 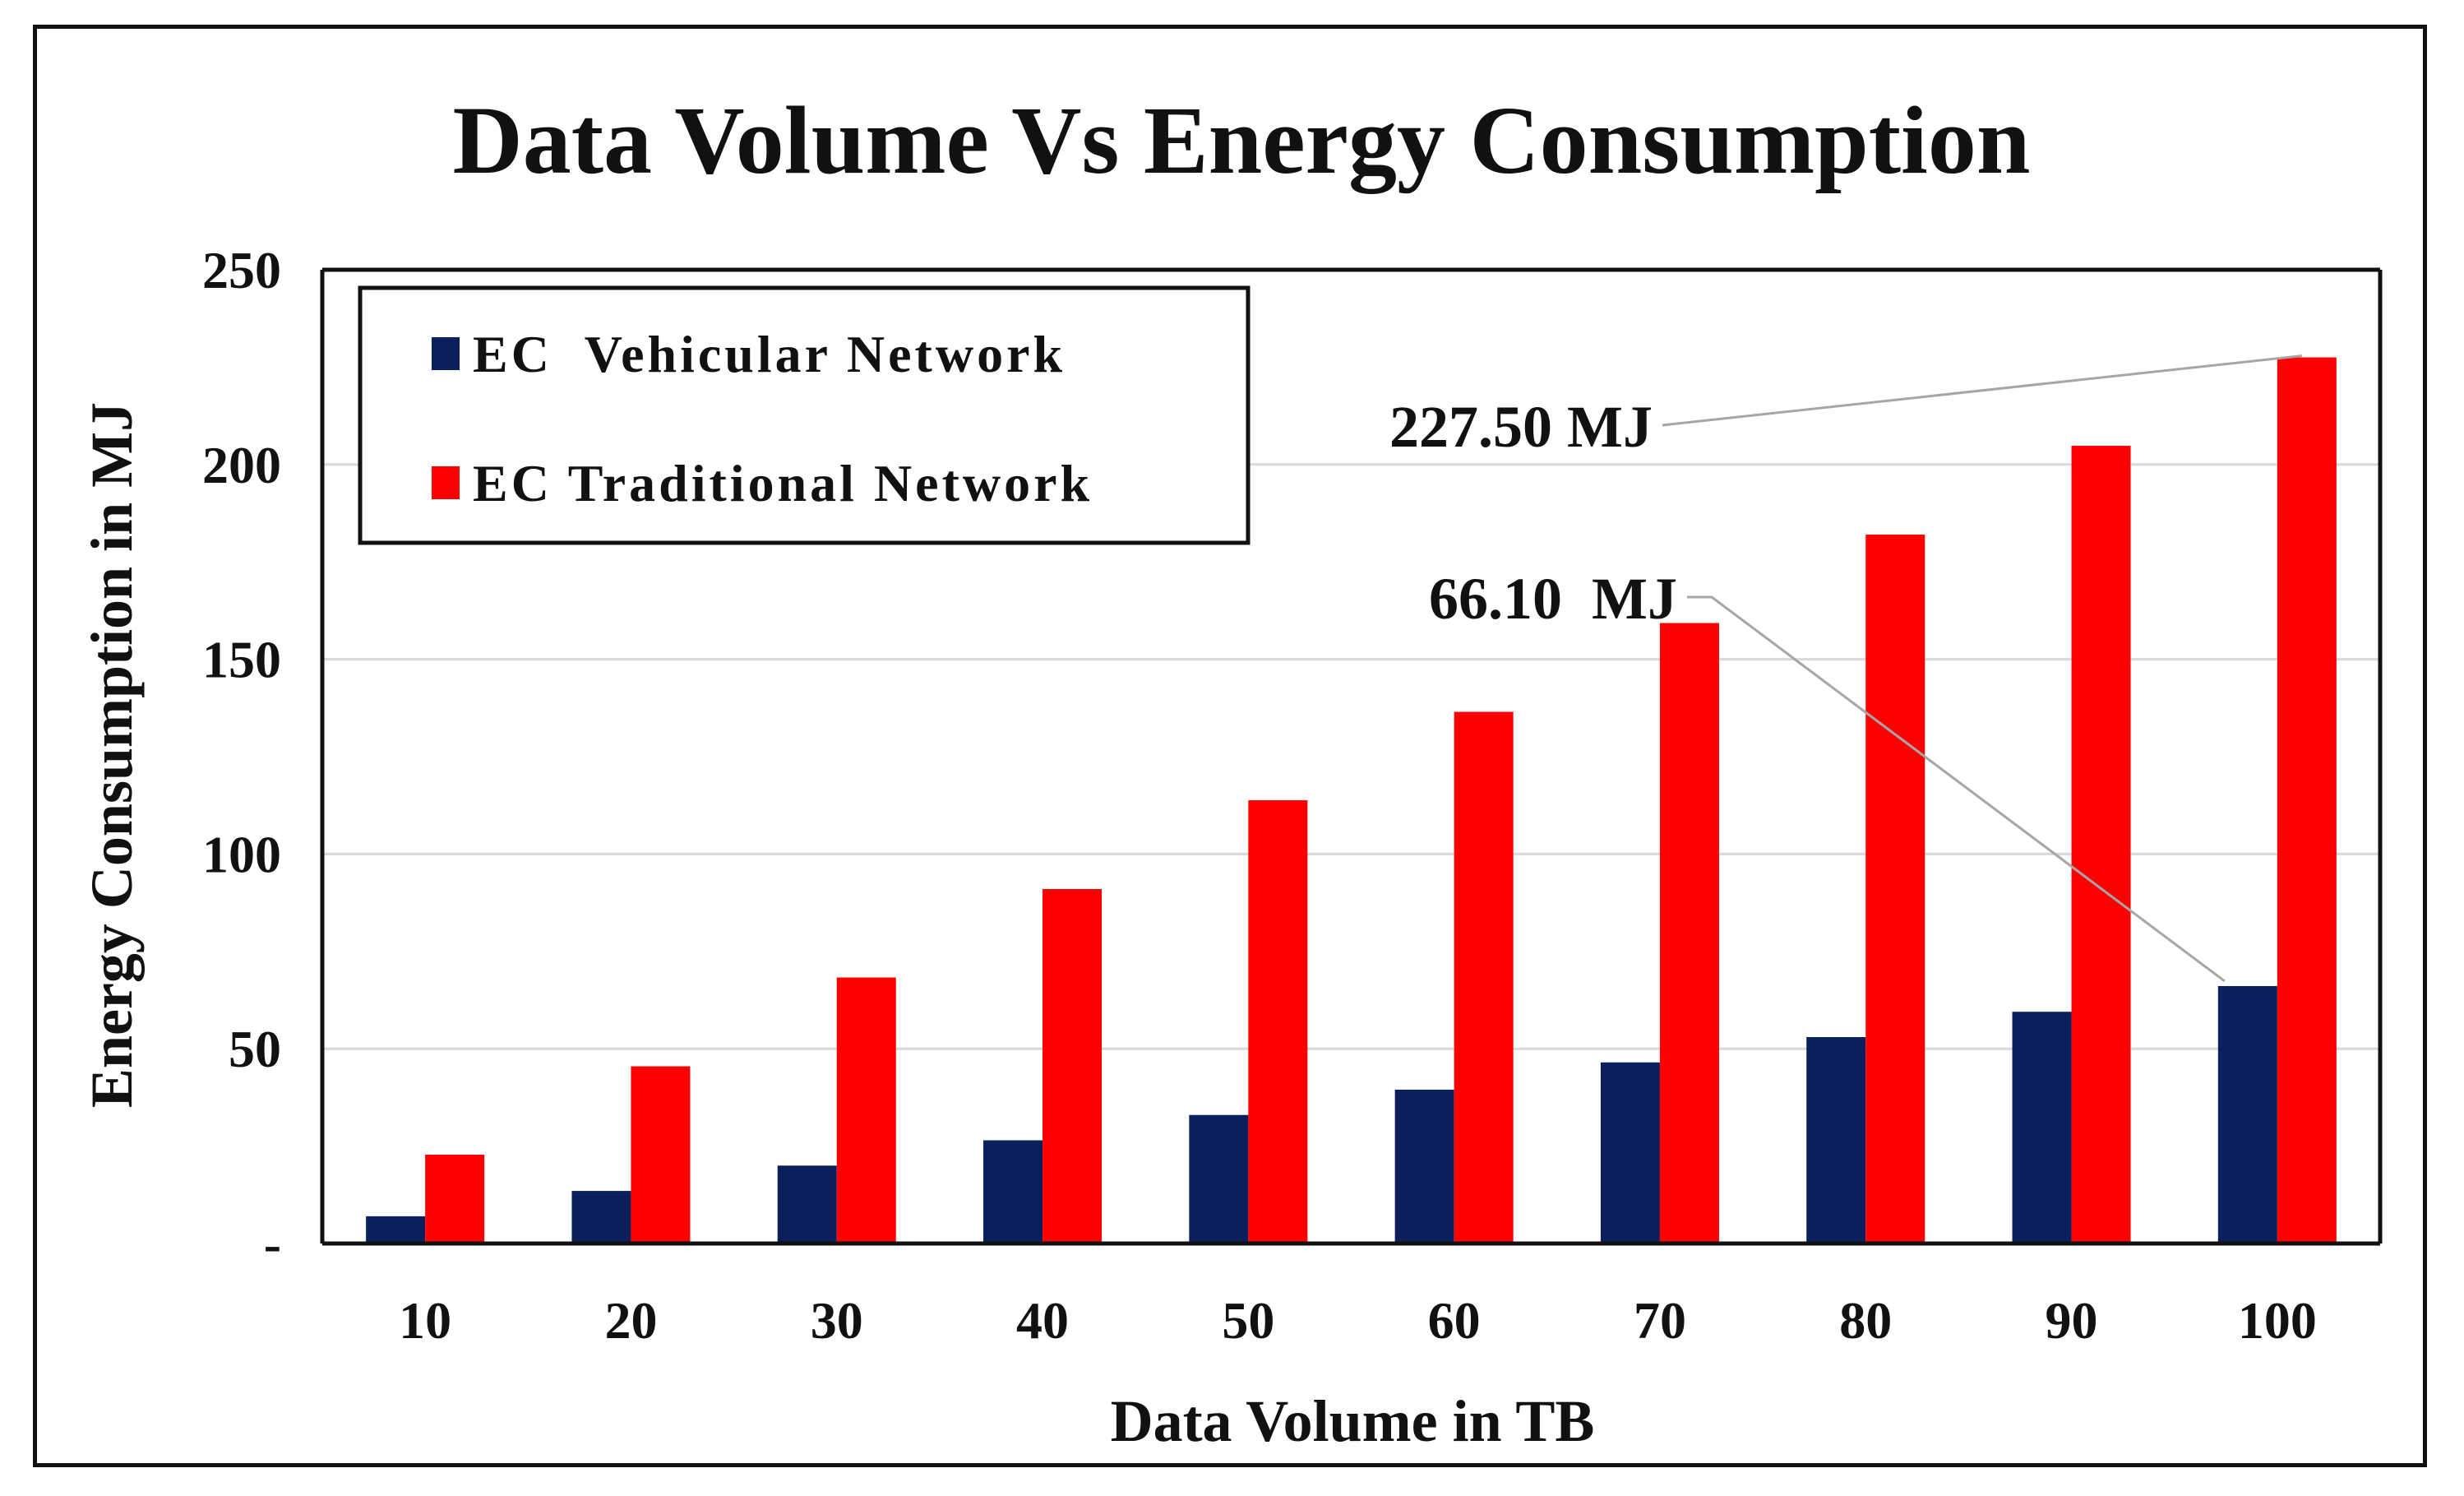 I want to click on annotation-leaders, so click(x=1983, y=668).